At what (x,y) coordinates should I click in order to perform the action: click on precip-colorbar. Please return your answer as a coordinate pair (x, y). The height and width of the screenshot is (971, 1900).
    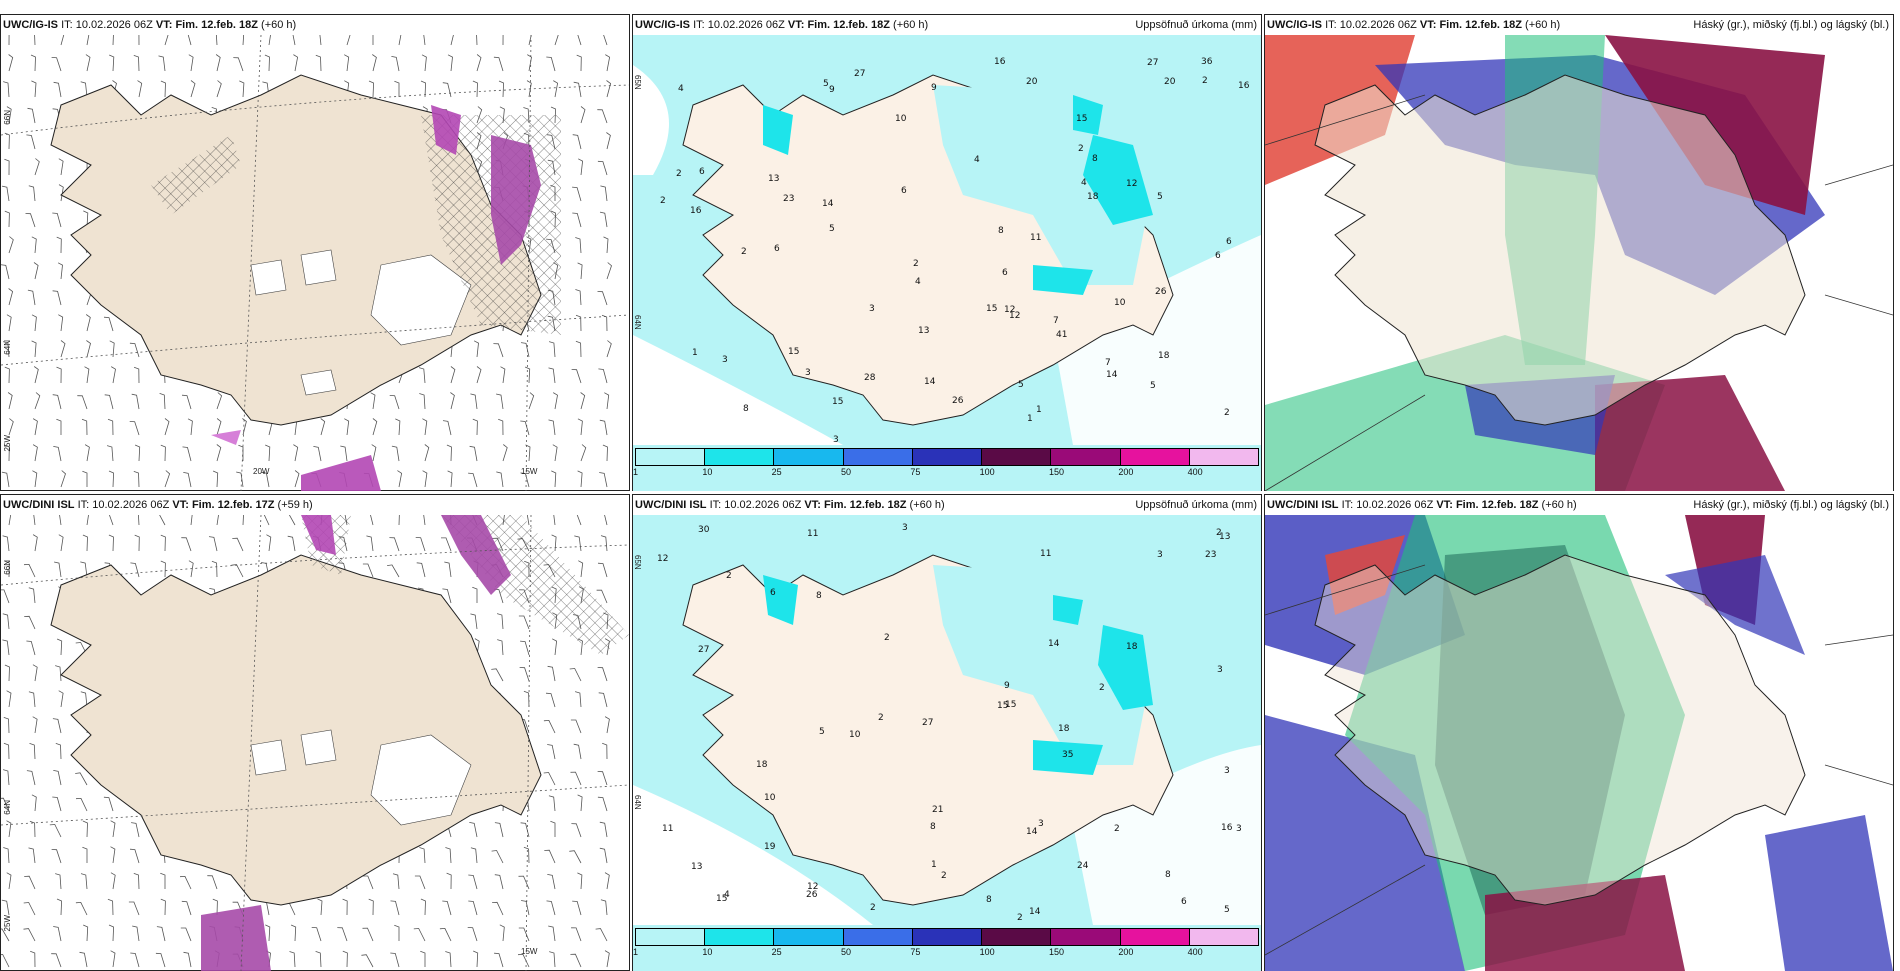
    Looking at the image, I should click on (947, 937).